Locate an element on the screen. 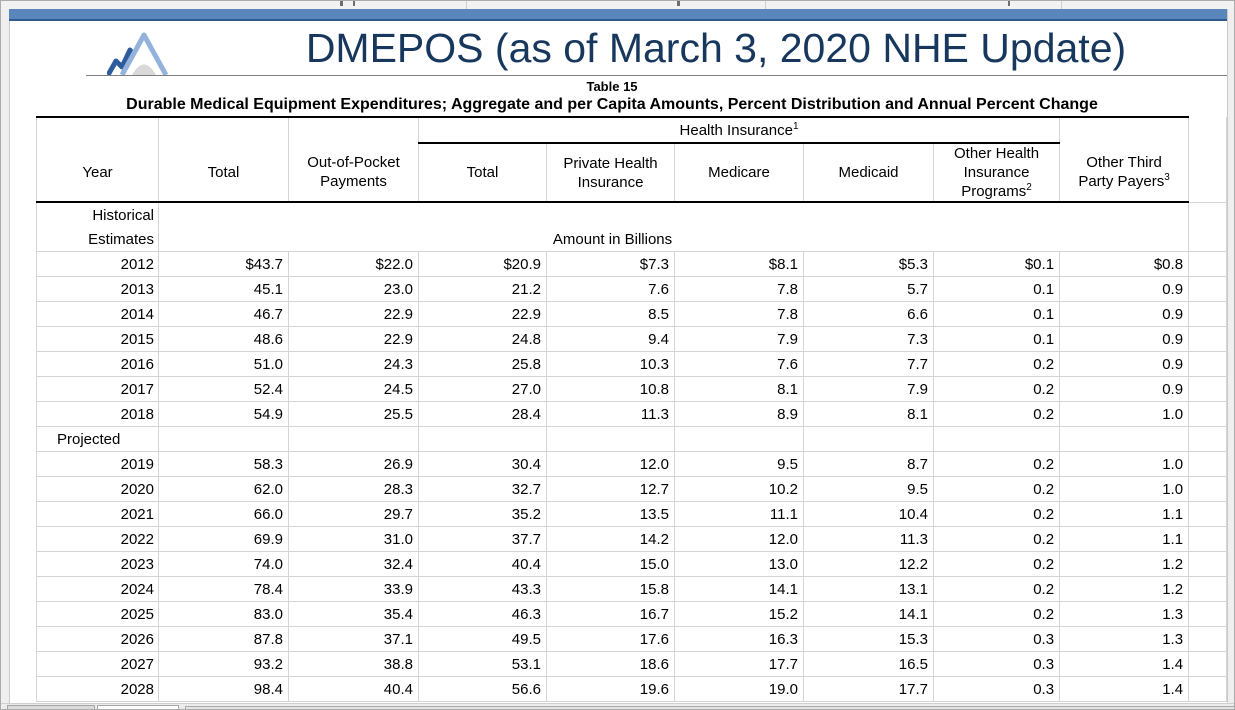 The height and width of the screenshot is (710, 1235). section-label-row: Projected is located at coordinates (632, 439).